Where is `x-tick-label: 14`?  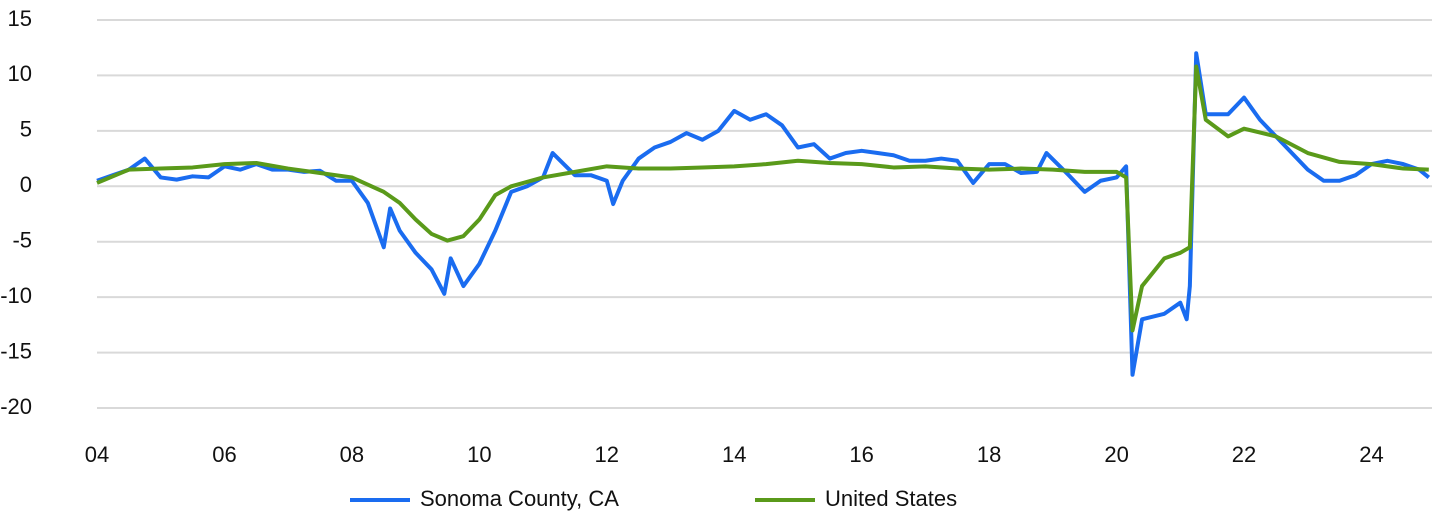
x-tick-label: 14 is located at coordinates (734, 454).